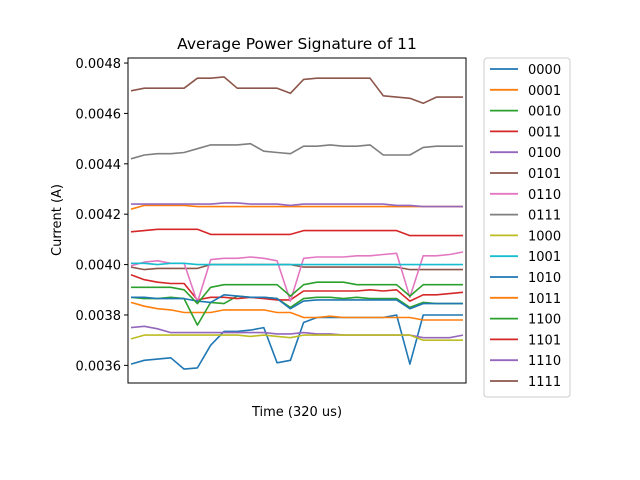 The width and height of the screenshot is (640, 480). What do you see at coordinates (544, 112) in the screenshot?
I see `legend-label-0010: 0010` at bounding box center [544, 112].